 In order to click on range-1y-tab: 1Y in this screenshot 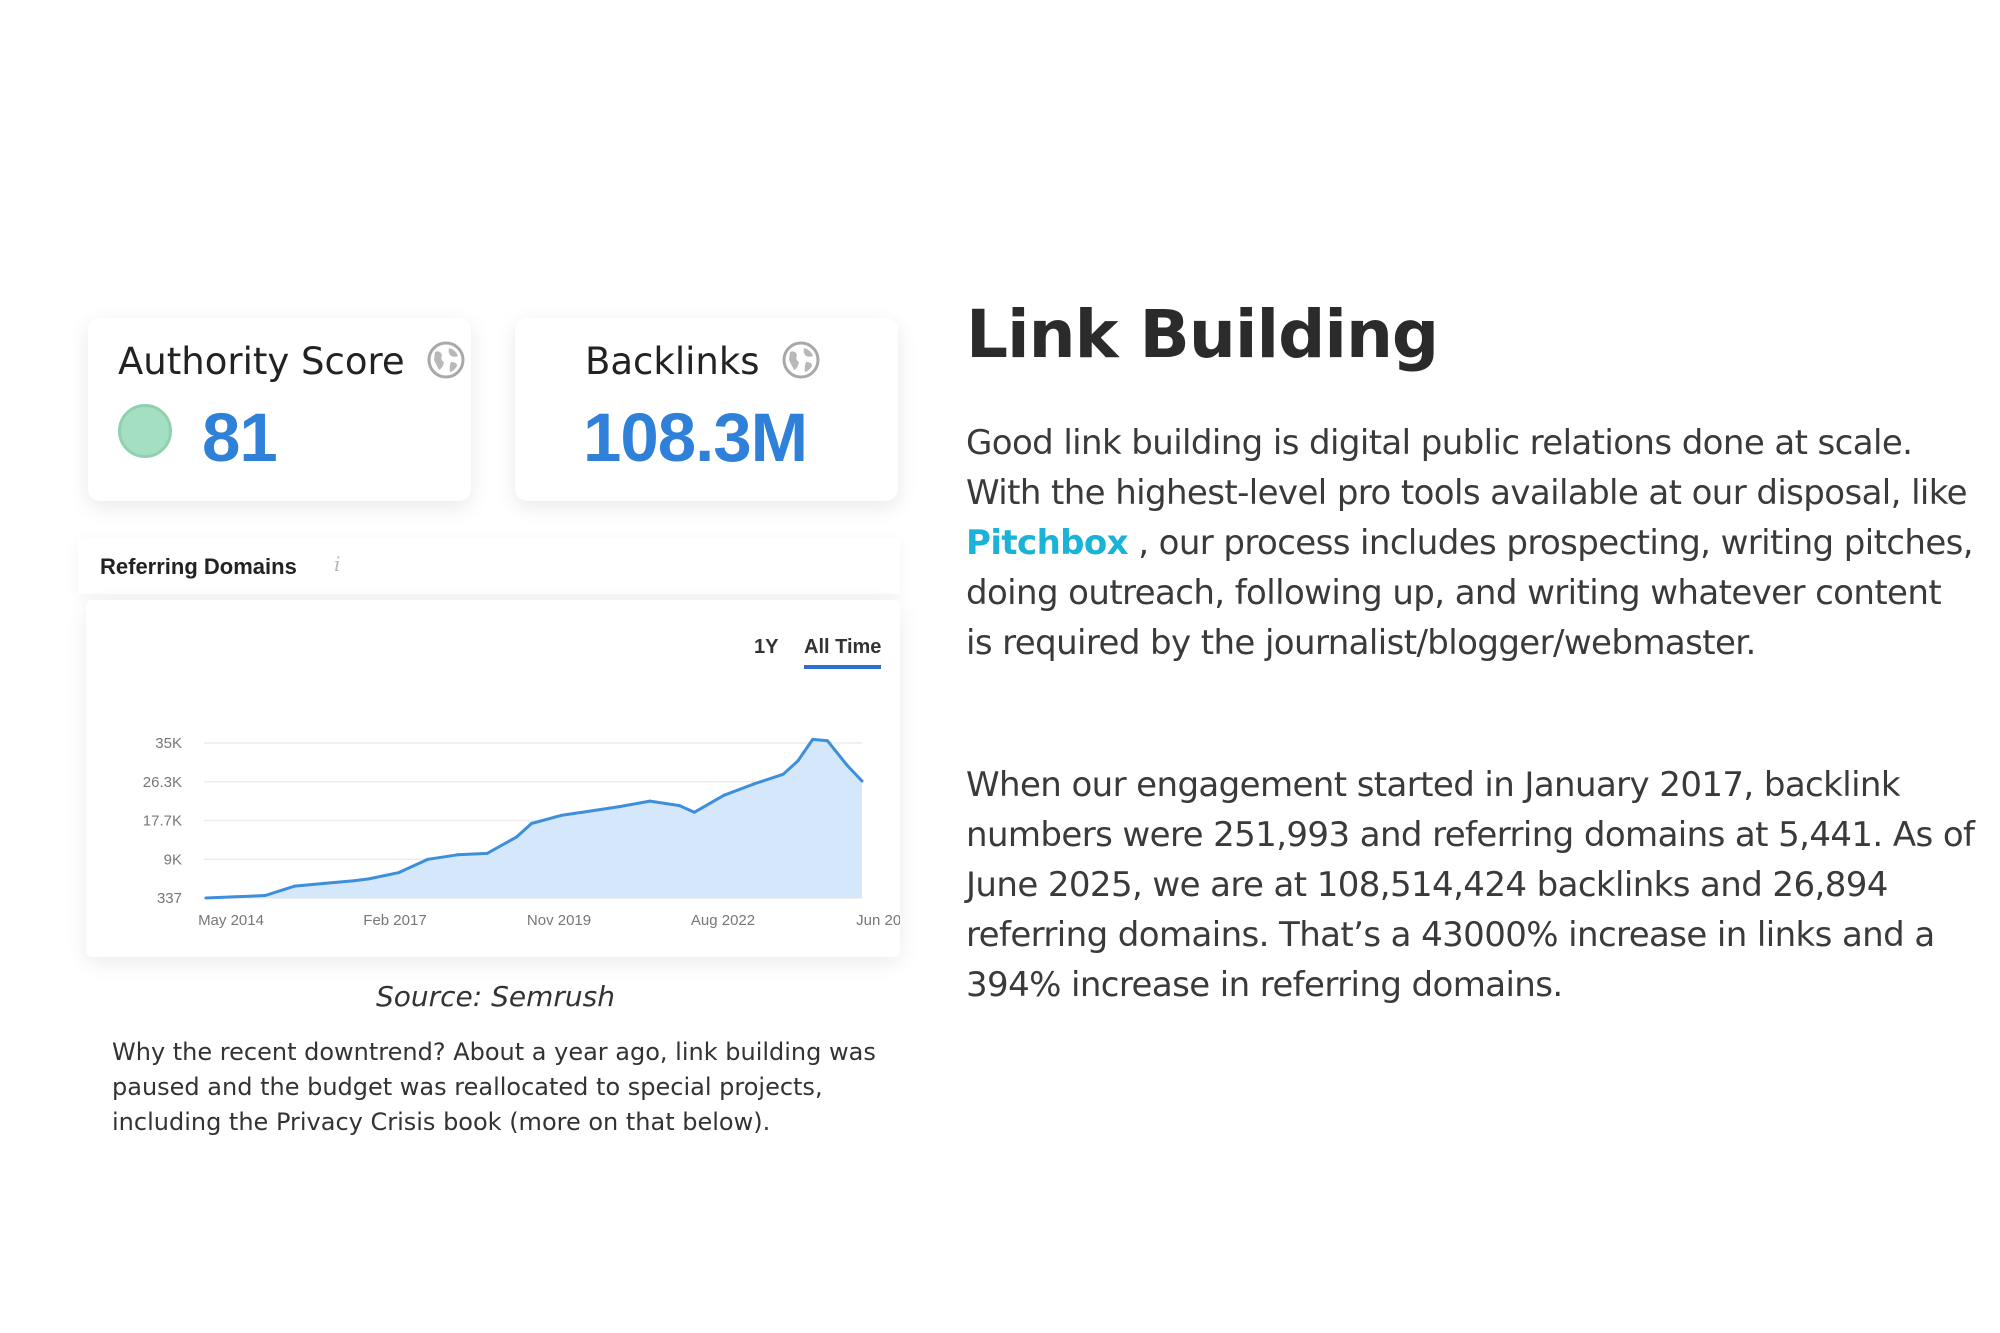, I will do `click(766, 647)`.